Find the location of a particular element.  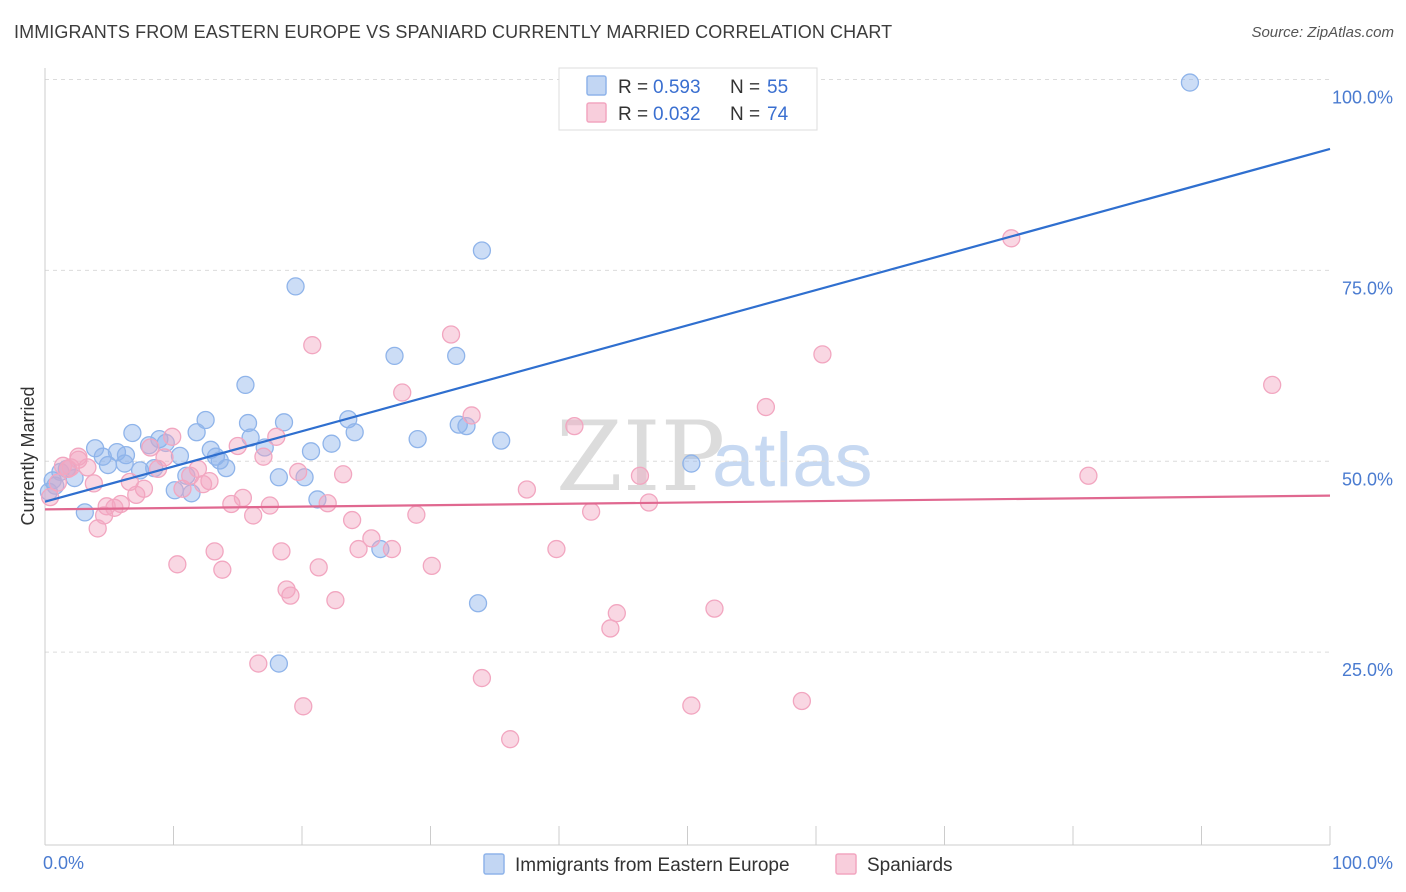

bottom-legend-label-eastern-europe: Immigrants from Eastern Europe is located at coordinates (652, 865).